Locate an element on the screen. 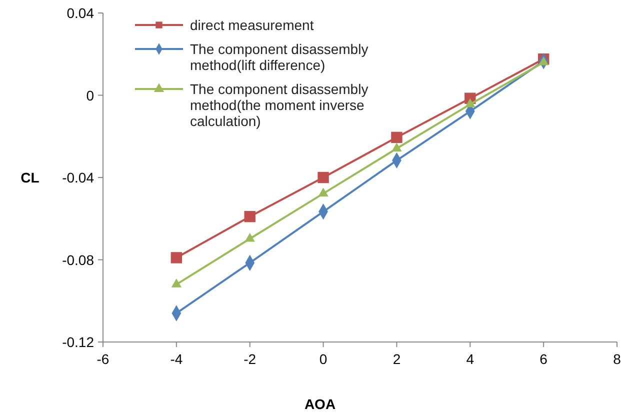 The image size is (621, 415). y-tick-label: -0.12 is located at coordinates (78, 342).